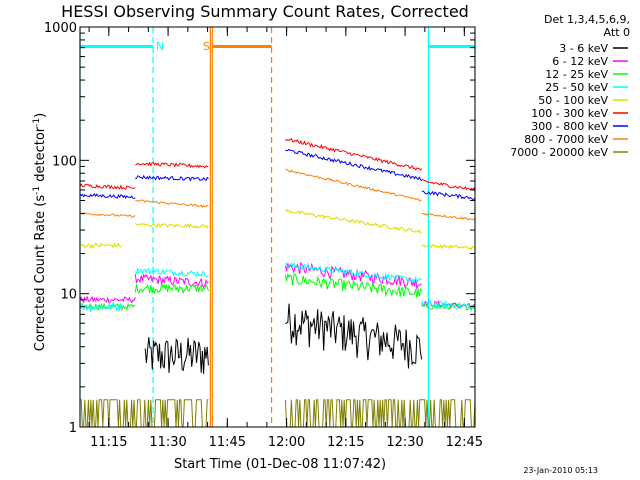 Image resolution: width=640 pixels, height=480 pixels. I want to click on x-tick-label: 11:30, so click(167, 442).